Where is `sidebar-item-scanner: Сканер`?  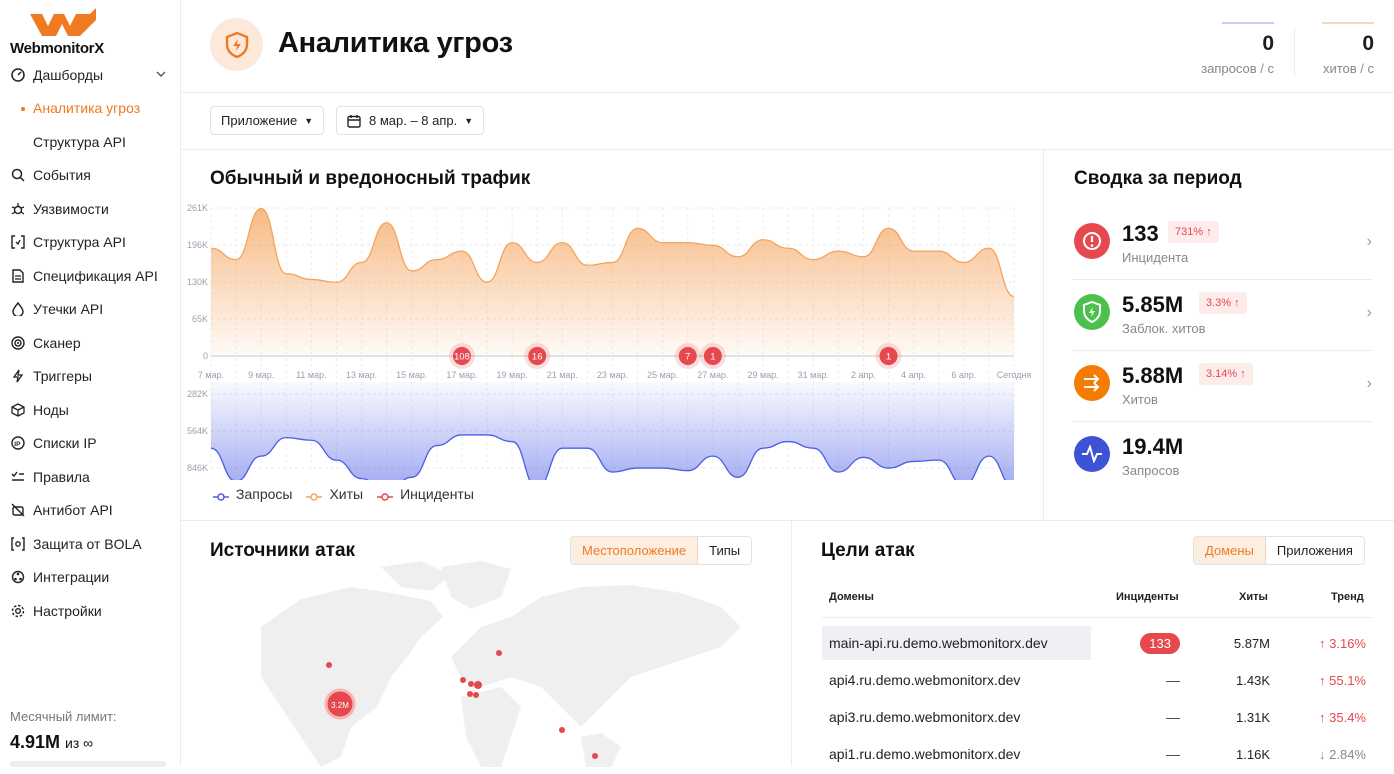 sidebar-item-scanner: Сканер is located at coordinates (90, 343).